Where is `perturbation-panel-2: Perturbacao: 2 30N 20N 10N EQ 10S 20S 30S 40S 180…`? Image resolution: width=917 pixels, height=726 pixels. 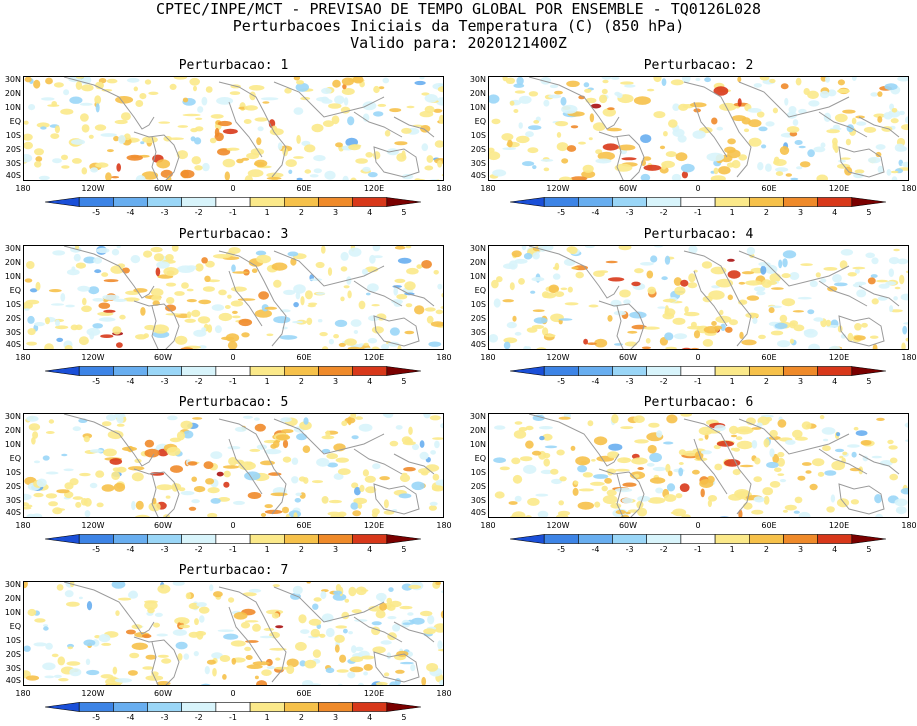
perturbation-panel-2: Perturbacao: 2 30N 20N 10N EQ 10S 20S 30S 40S 180… is located at coordinates (693, 139).